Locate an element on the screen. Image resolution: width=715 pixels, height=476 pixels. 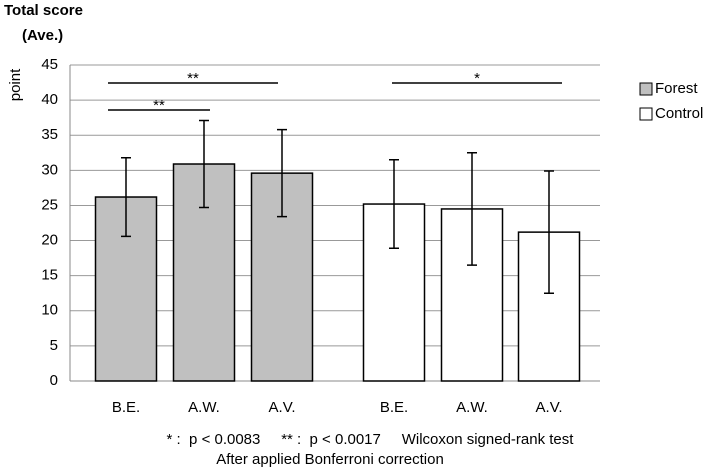
y-tick-label: 30 is located at coordinates (49, 169).